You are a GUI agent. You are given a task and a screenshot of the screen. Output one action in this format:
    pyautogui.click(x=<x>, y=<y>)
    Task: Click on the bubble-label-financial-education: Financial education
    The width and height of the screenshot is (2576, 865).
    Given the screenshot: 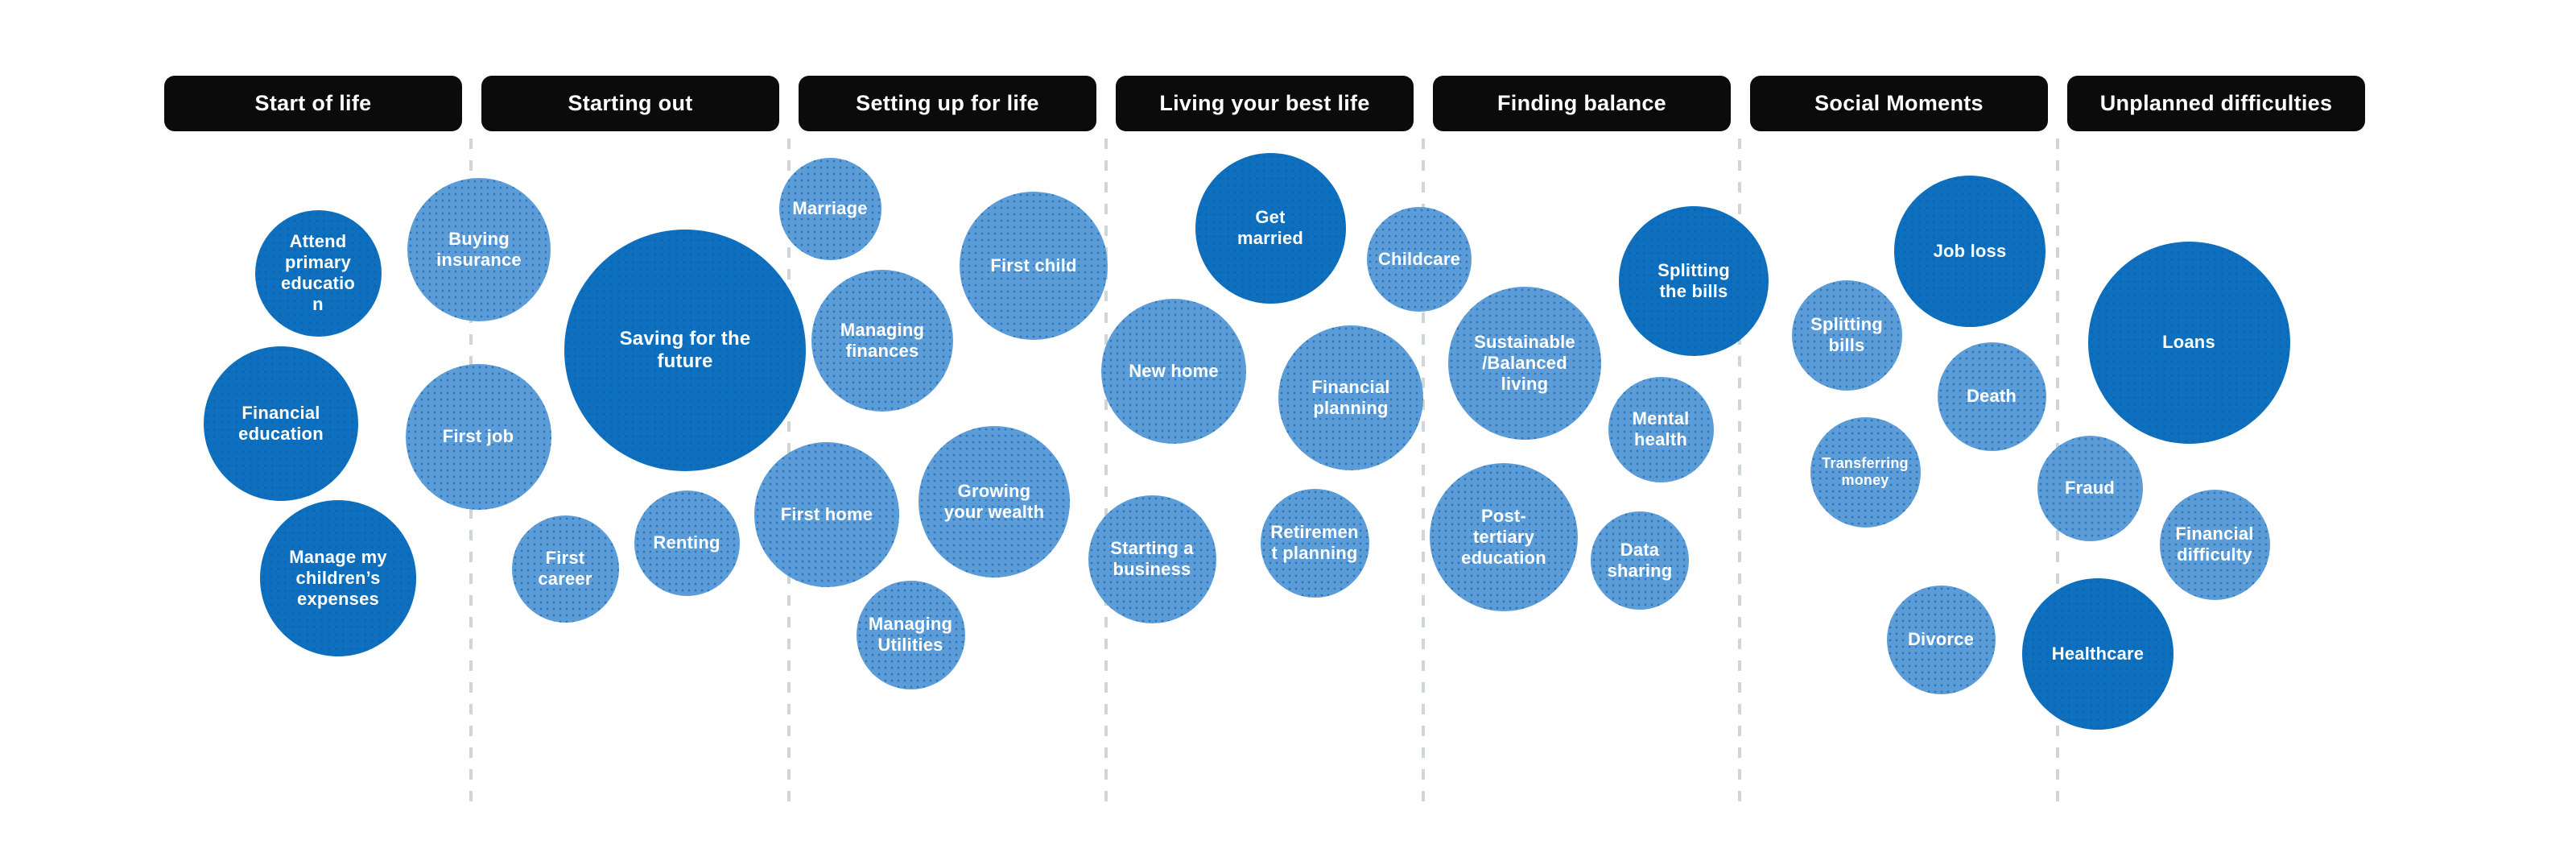 What is the action you would take?
    pyautogui.click(x=281, y=423)
    